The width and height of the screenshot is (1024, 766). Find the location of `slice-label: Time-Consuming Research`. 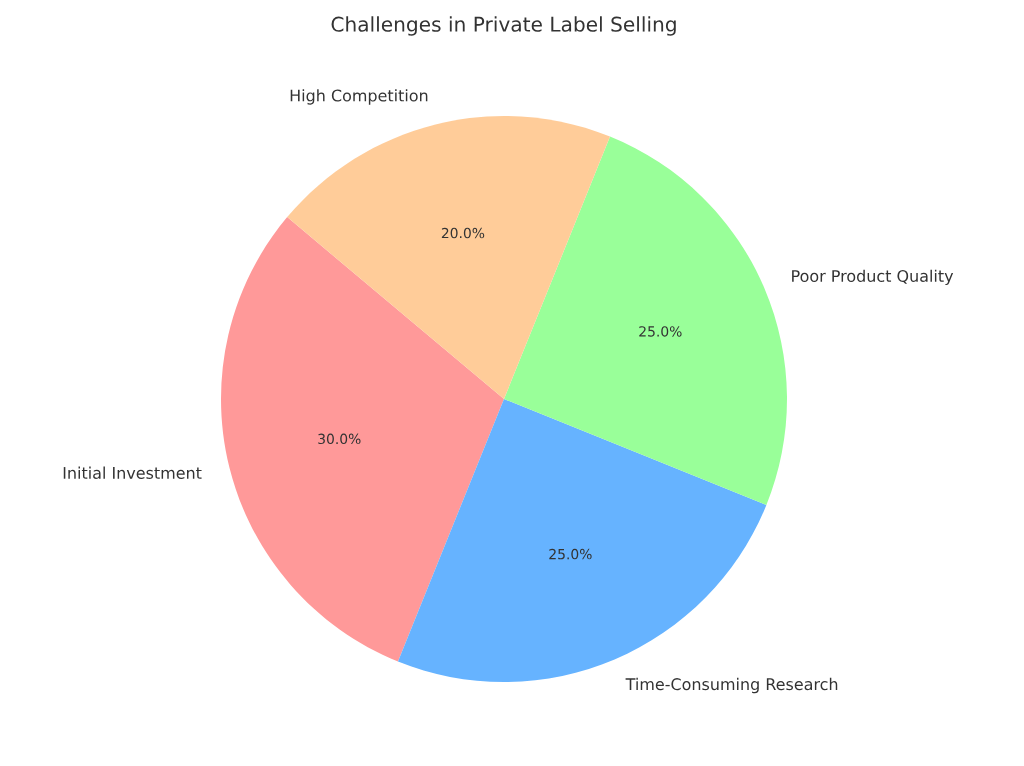

slice-label: Time-Consuming Research is located at coordinates (731, 685).